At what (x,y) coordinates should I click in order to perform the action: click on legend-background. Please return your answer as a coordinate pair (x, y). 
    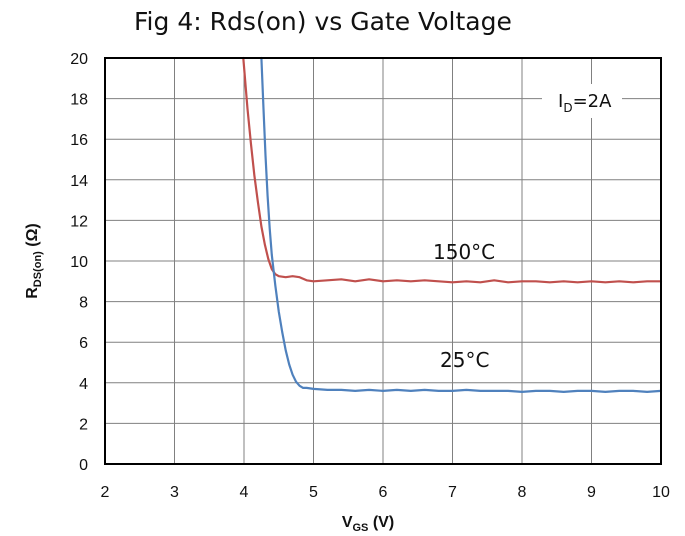
    Looking at the image, I should click on (582, 101).